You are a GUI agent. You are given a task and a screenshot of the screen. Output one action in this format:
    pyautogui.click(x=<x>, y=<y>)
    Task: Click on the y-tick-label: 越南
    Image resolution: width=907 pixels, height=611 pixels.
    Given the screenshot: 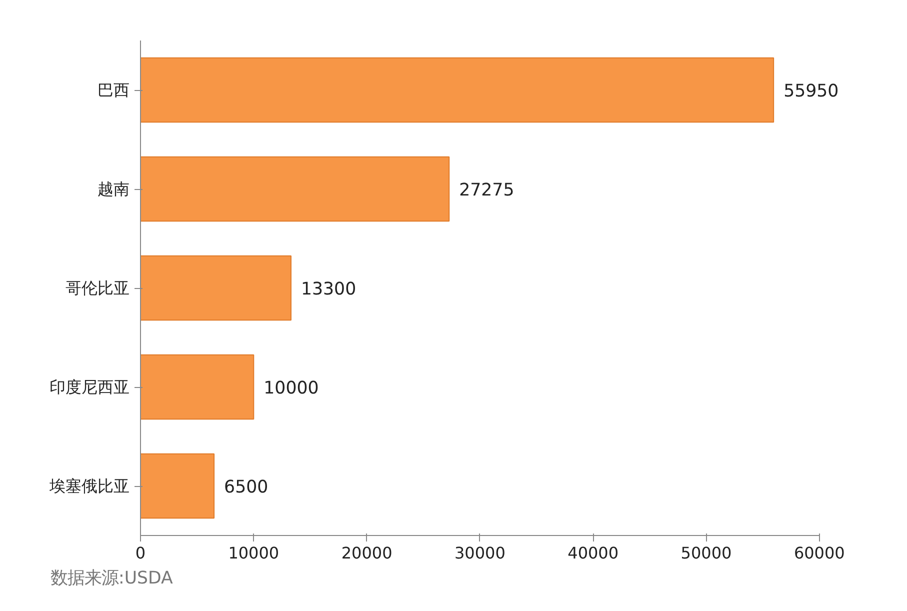 What is the action you would take?
    pyautogui.click(x=114, y=189)
    